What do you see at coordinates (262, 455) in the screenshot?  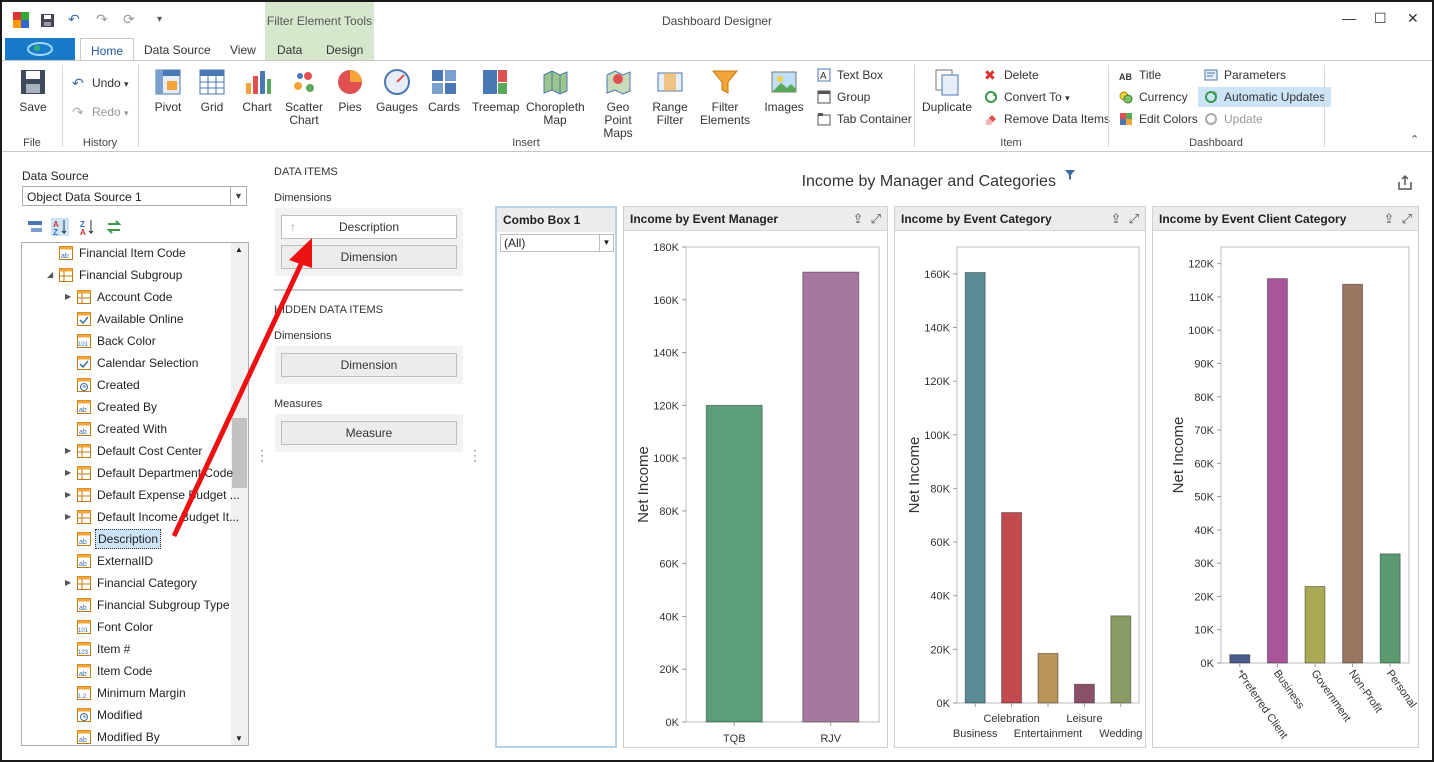 I see `left-splitter-grip: · · ·` at bounding box center [262, 455].